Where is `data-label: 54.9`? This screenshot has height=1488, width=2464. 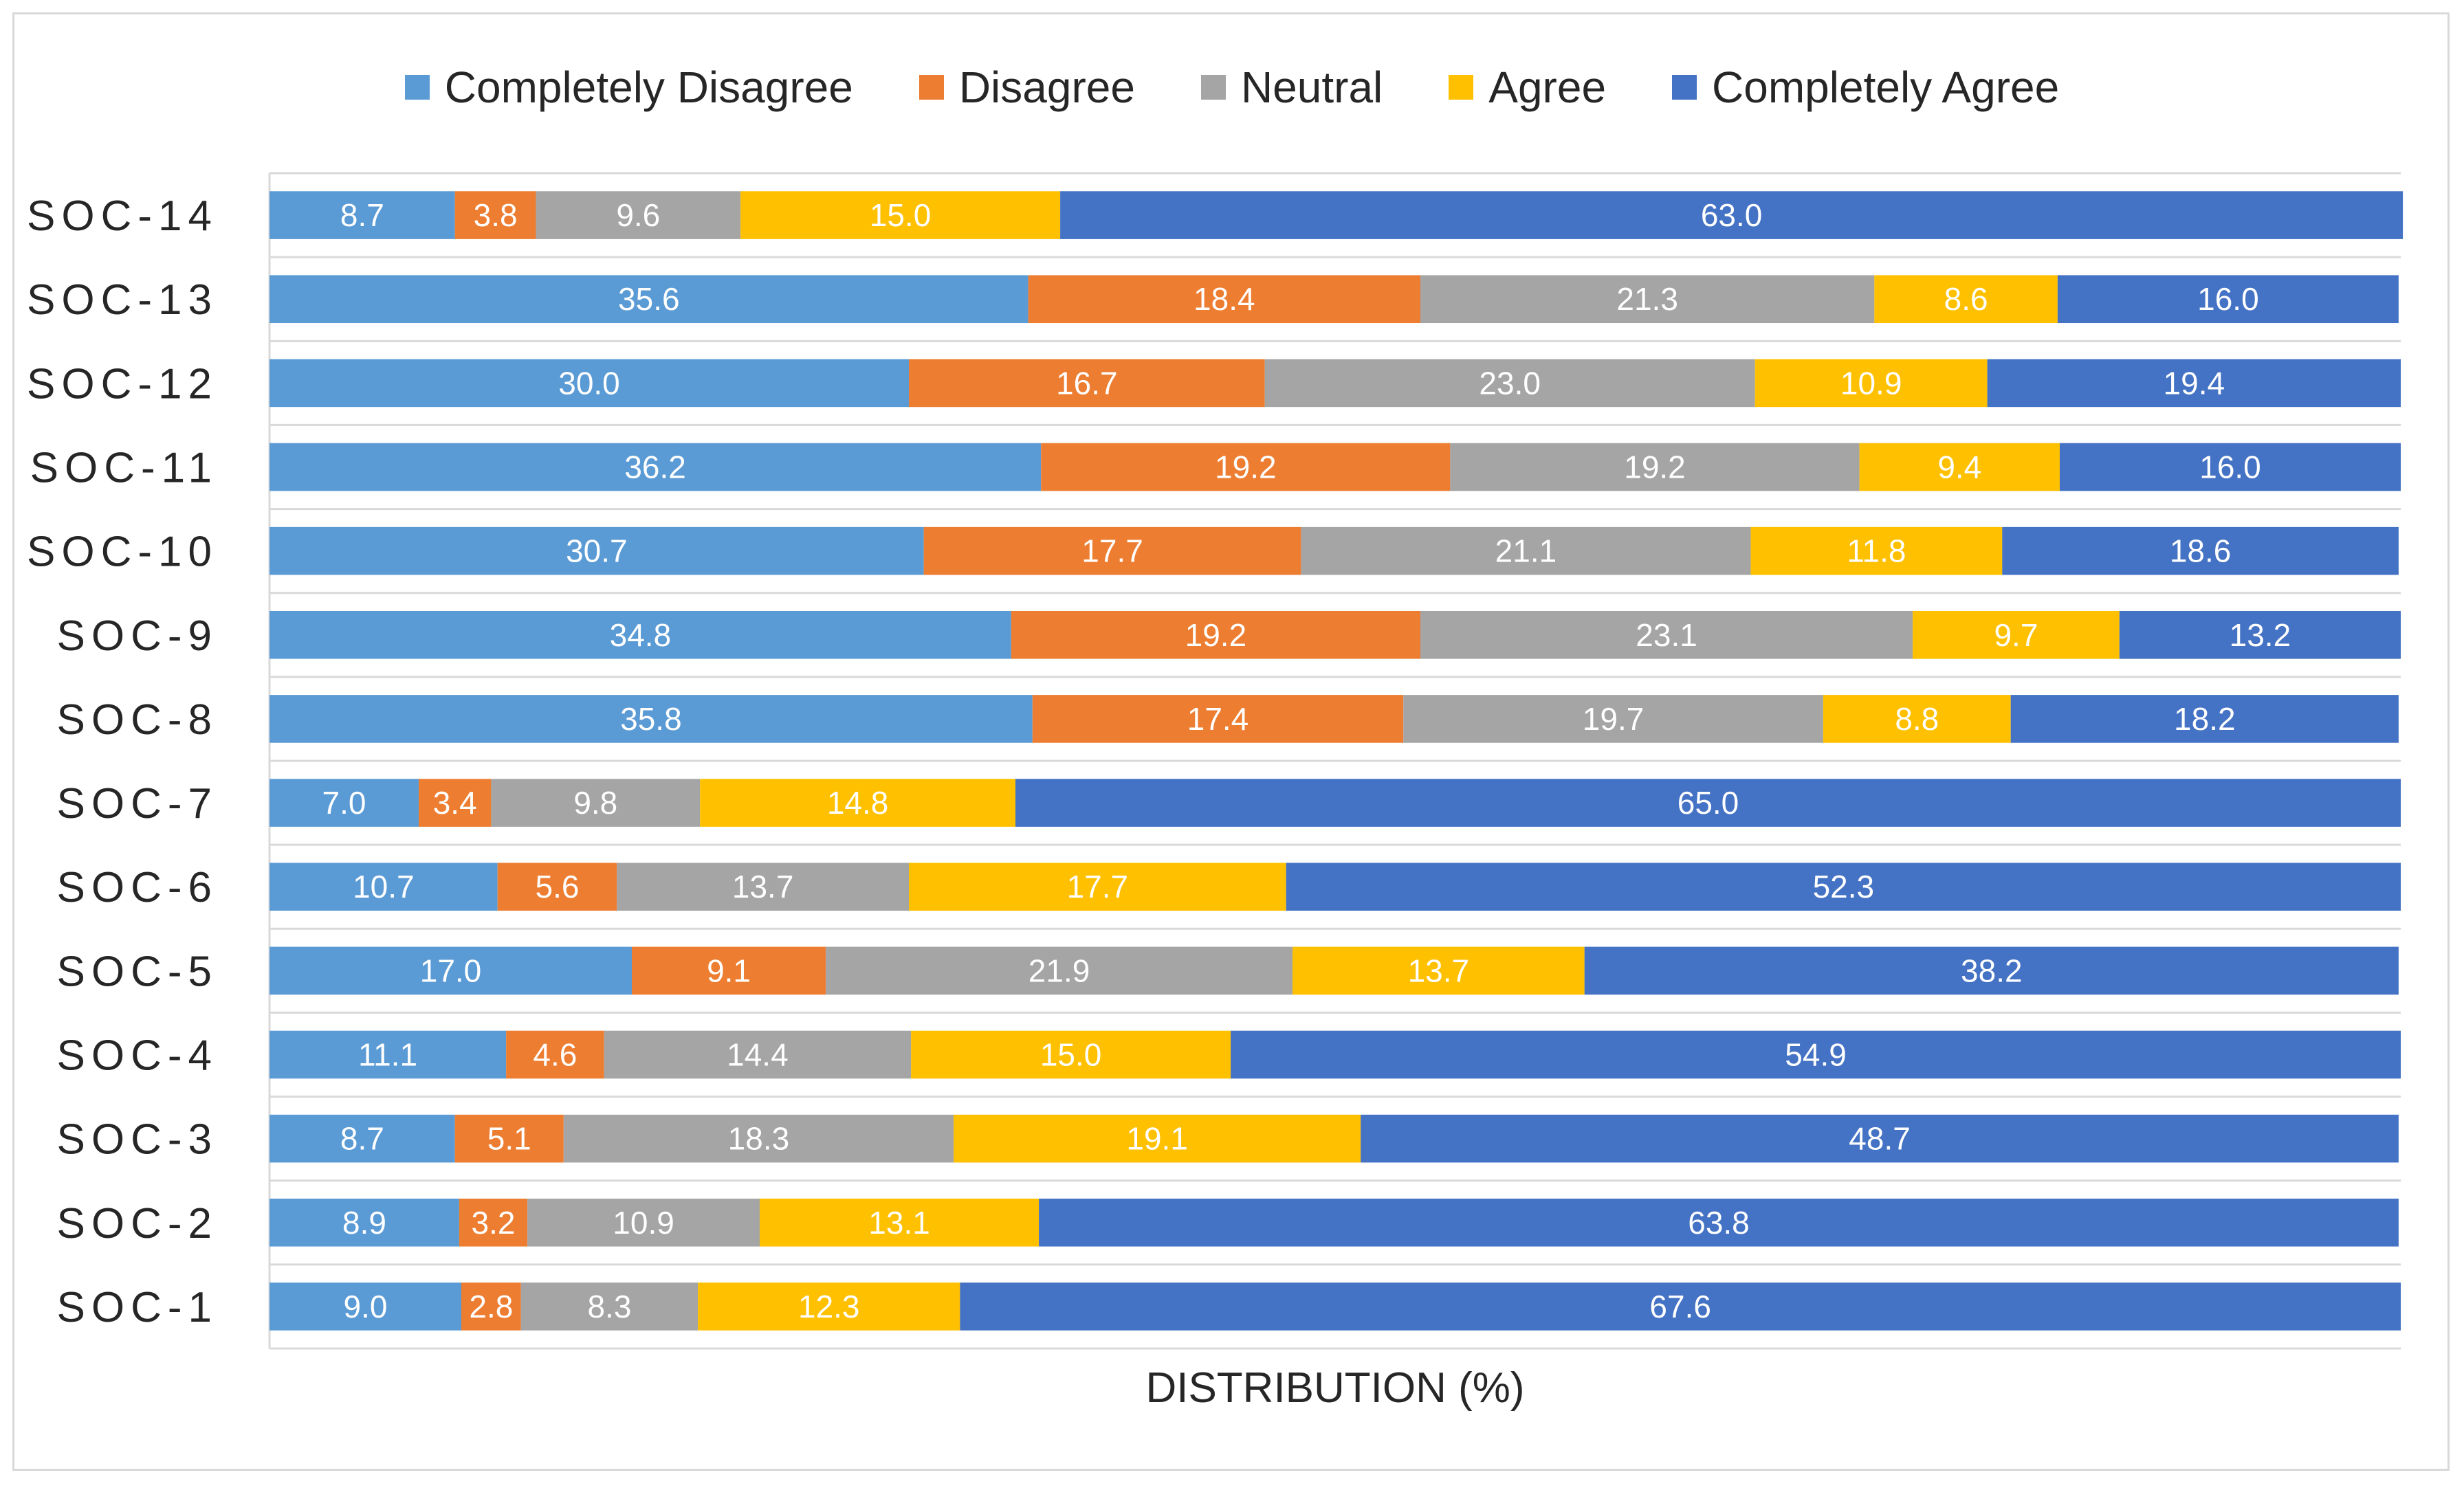
data-label: 54.9 is located at coordinates (1816, 1055).